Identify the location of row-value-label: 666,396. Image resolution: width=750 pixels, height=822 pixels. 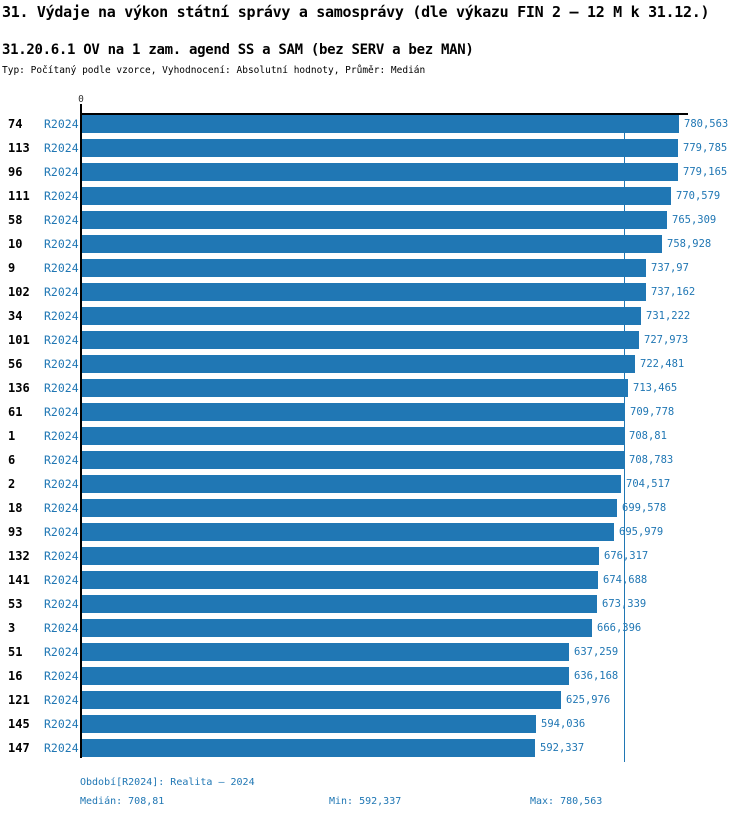
(619, 628).